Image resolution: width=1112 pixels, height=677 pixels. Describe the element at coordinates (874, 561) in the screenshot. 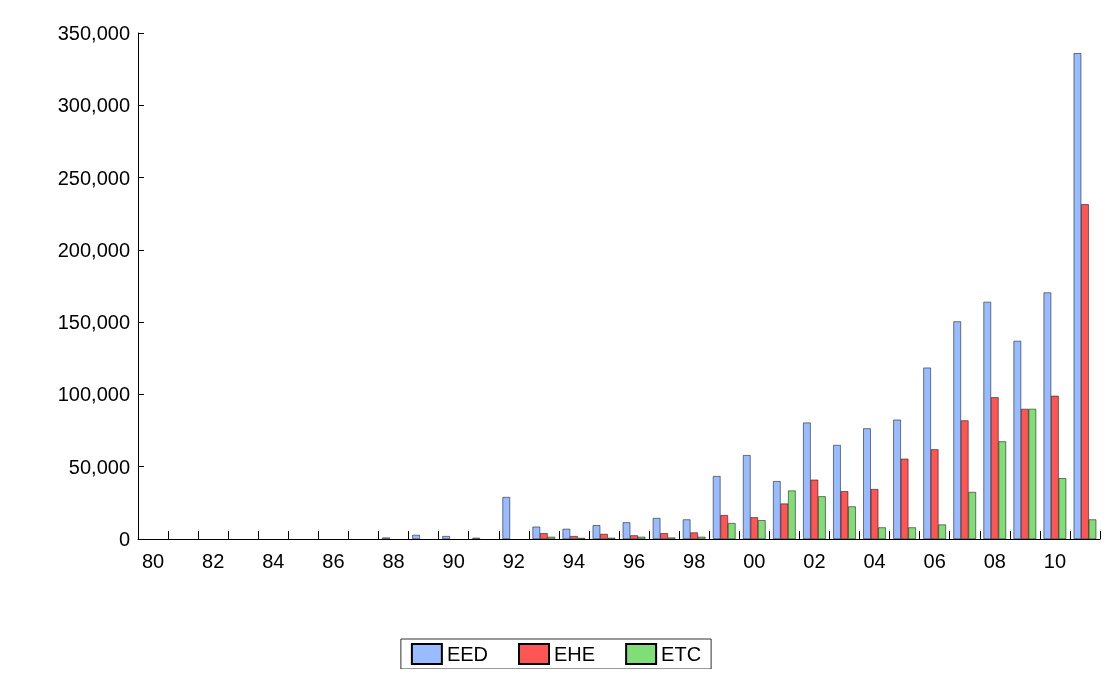

I see `x-tick-label: 04` at that location.